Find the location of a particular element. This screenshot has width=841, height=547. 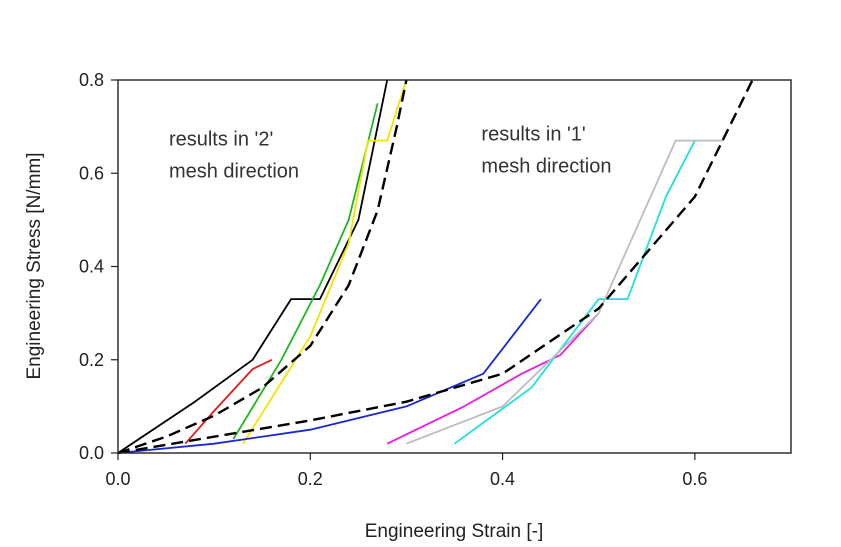

annotation-1-line-1: mesh direction is located at coordinates (546, 167).